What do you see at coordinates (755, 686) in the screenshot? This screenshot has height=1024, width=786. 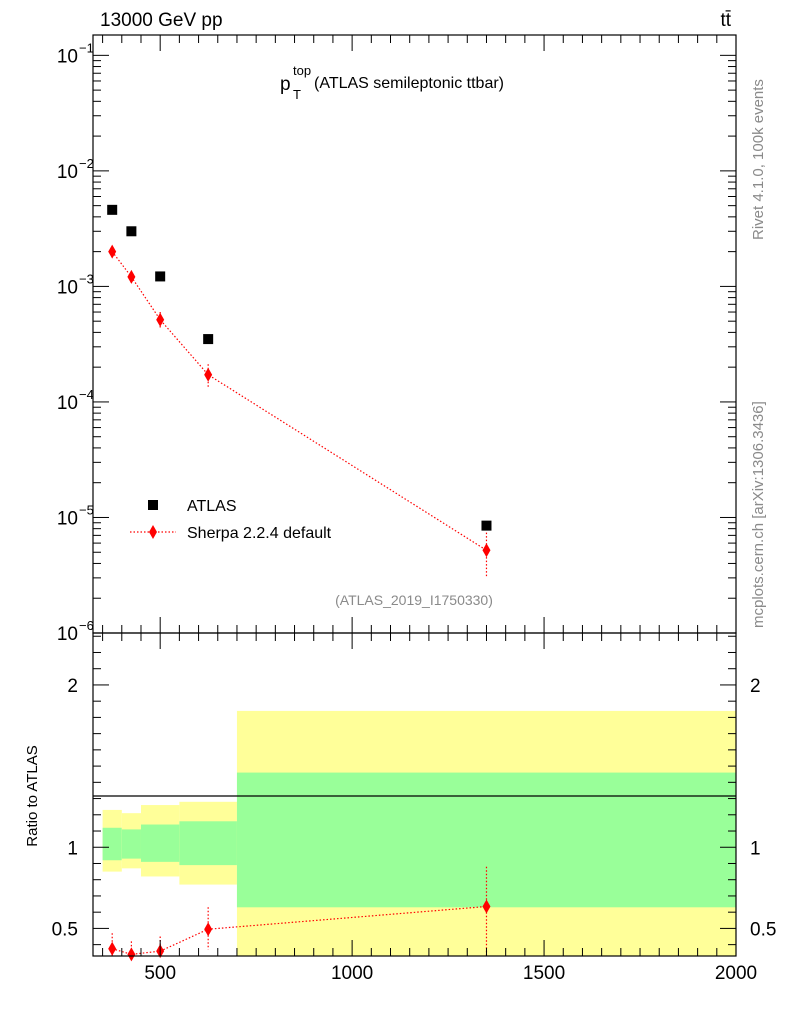 I see `ratio-y-tick-label-right: 2` at bounding box center [755, 686].